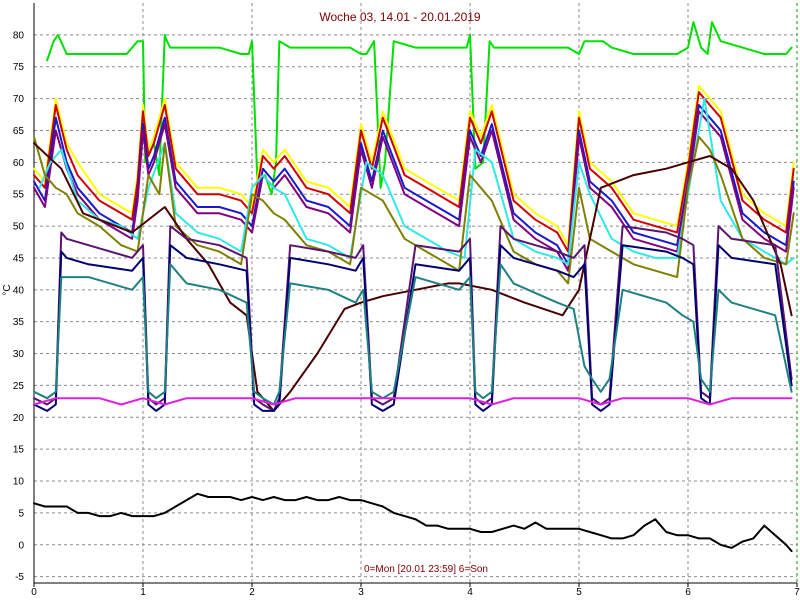  I want to click on x-tick-label: 1, so click(143, 592).